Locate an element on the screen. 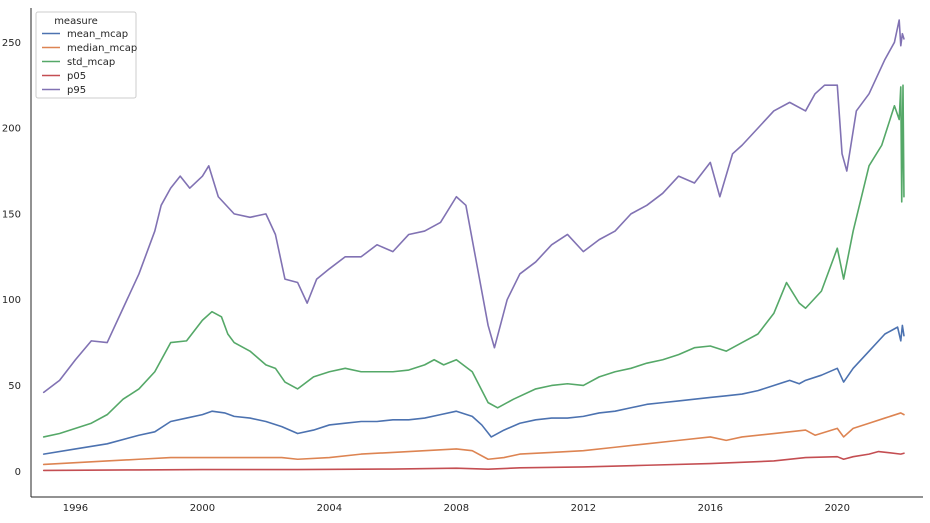 The image size is (930, 523). legend-box is located at coordinates (86, 55).